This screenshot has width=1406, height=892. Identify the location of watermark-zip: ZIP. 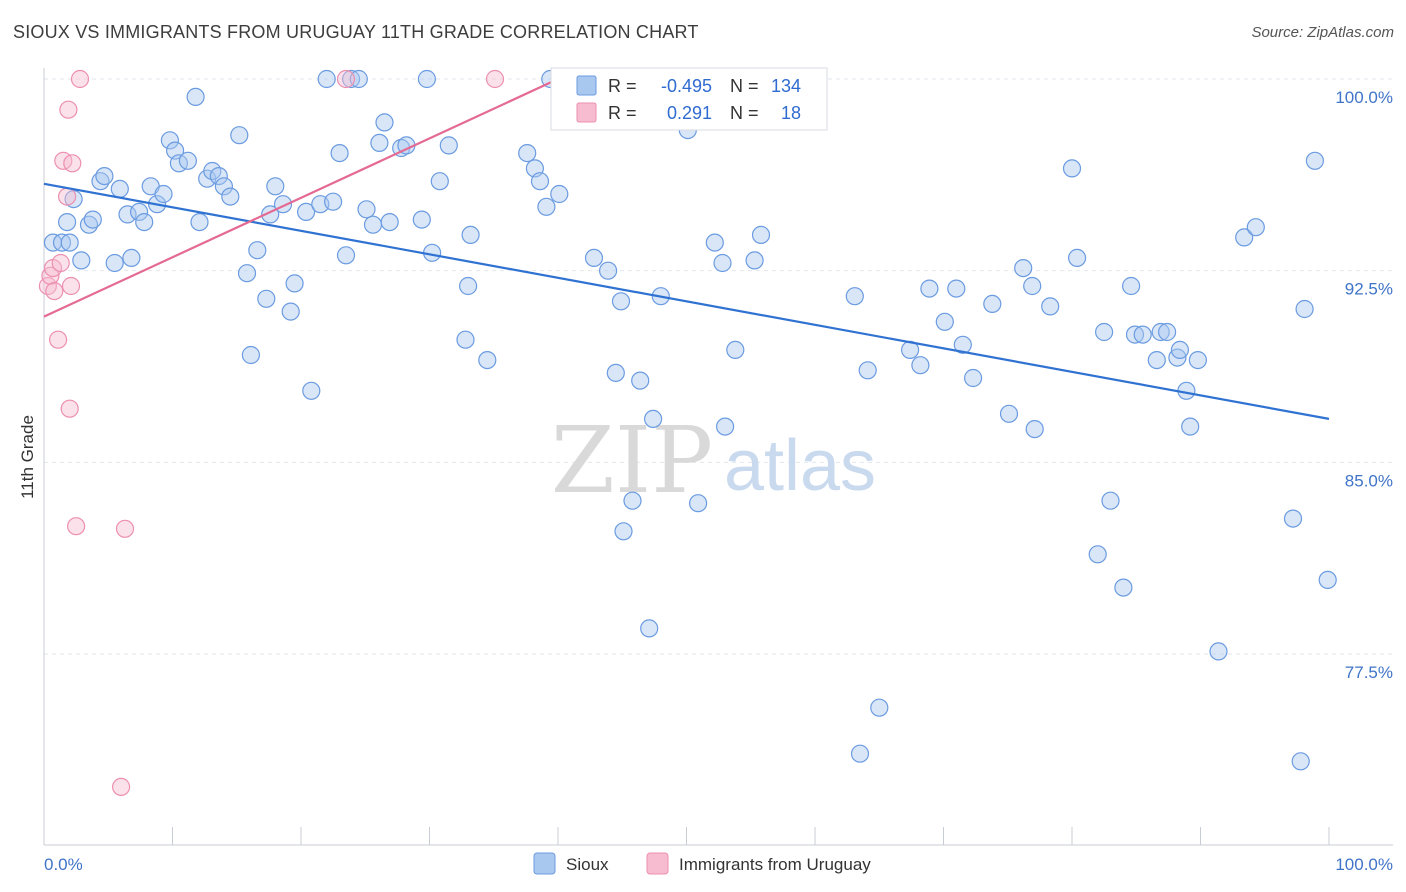
(632, 460).